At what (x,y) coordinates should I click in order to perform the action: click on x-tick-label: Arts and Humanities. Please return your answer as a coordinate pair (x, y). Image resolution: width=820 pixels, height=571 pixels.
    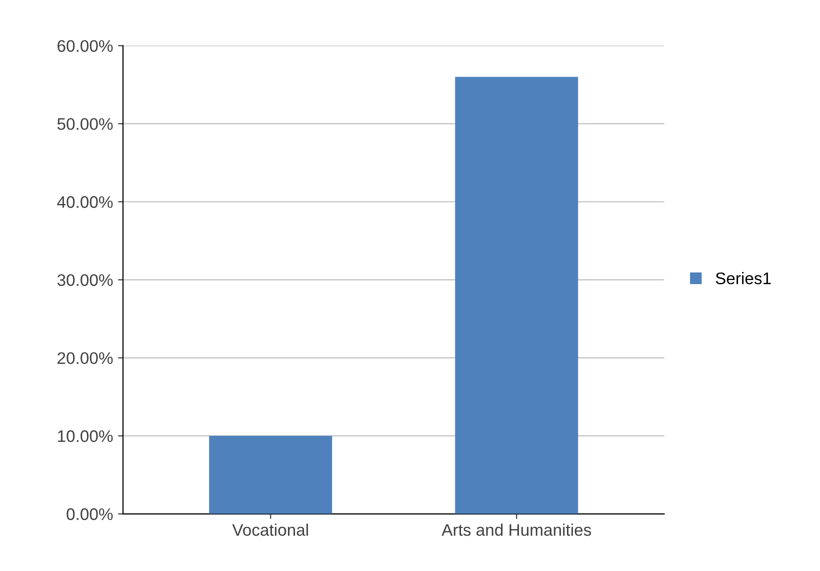
    Looking at the image, I should click on (517, 530).